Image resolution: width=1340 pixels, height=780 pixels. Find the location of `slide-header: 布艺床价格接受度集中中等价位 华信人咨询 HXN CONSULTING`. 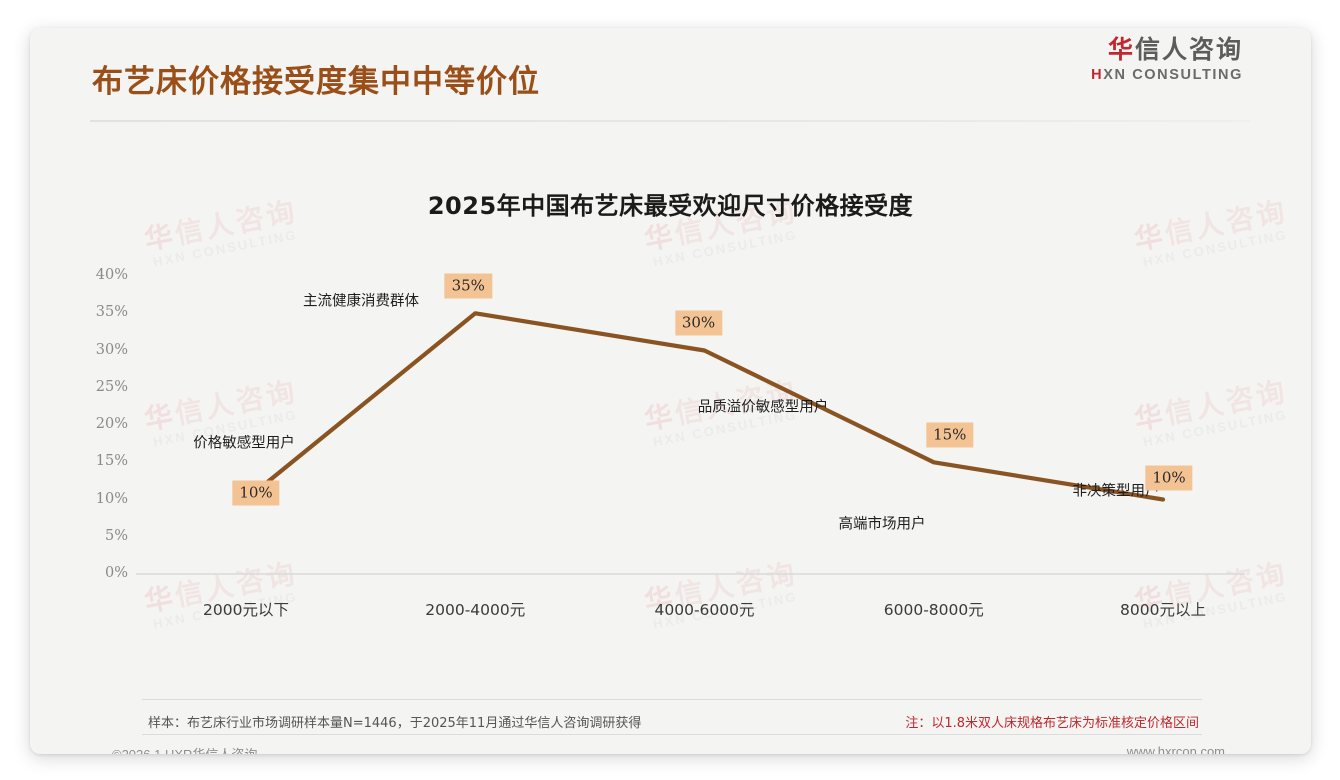

slide-header: 布艺床价格接受度集中中等价位 华信人咨询 HXN CONSULTING is located at coordinates (670, 70).